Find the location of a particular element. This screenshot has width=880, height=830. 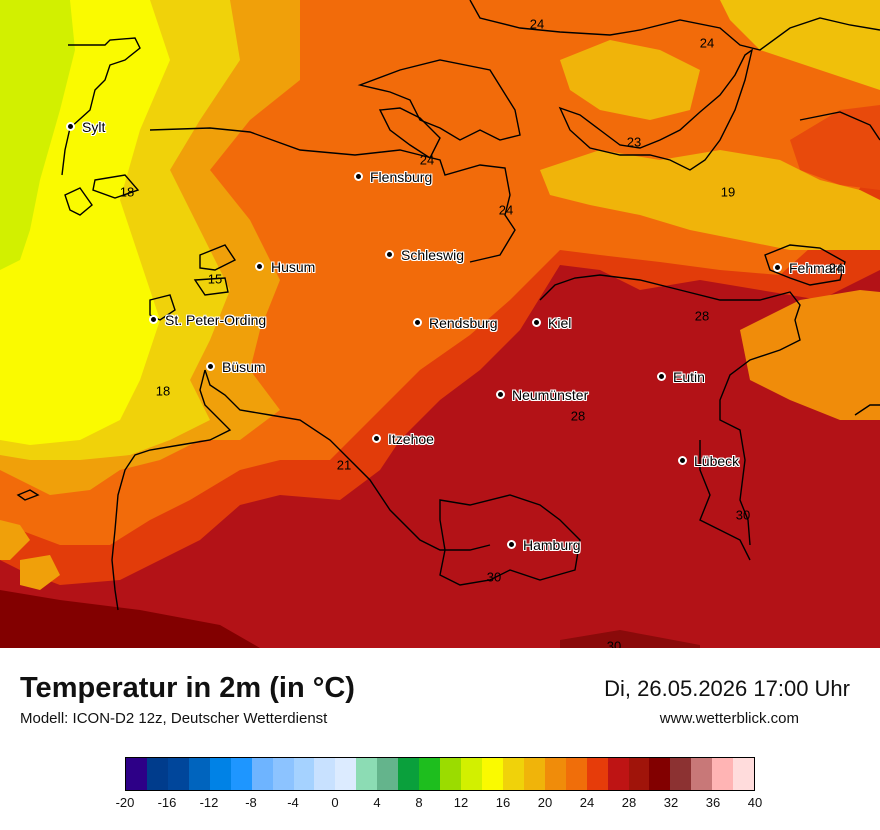

city-marker-eutin: Eutin is located at coordinates (681, 375).